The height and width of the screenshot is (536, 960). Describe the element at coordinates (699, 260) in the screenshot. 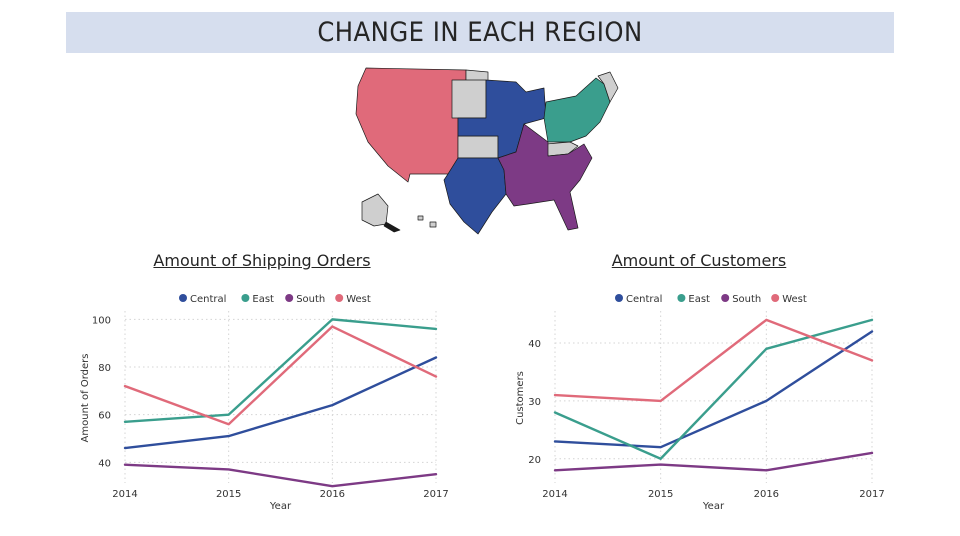

I see `chart2-title: Amount of Customers` at that location.